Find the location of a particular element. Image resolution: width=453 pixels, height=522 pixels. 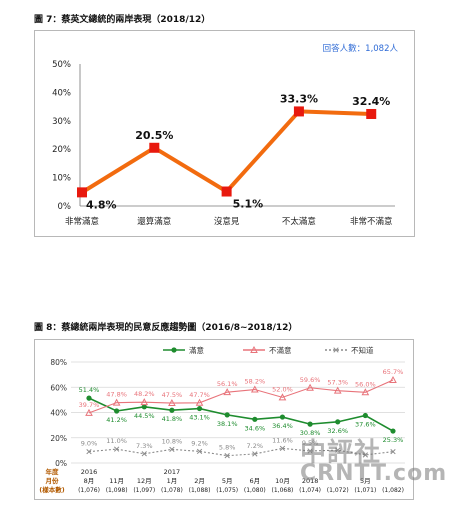

x-month-label: 1月 is located at coordinates (172, 481).